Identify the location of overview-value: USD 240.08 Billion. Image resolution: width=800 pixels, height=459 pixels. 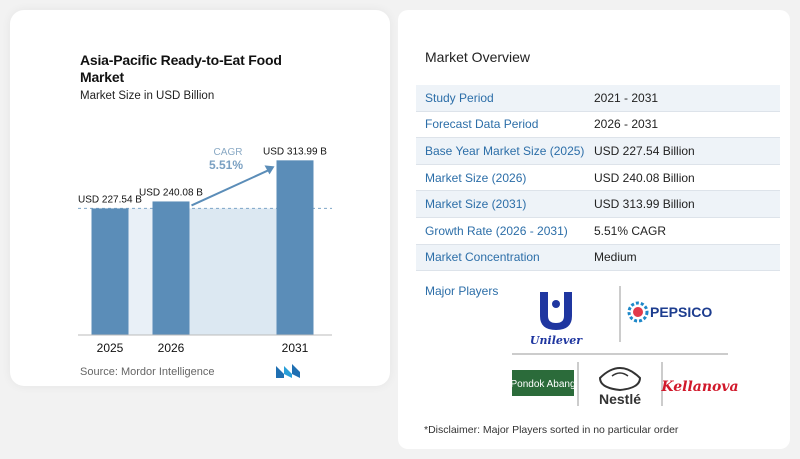
(644, 177).